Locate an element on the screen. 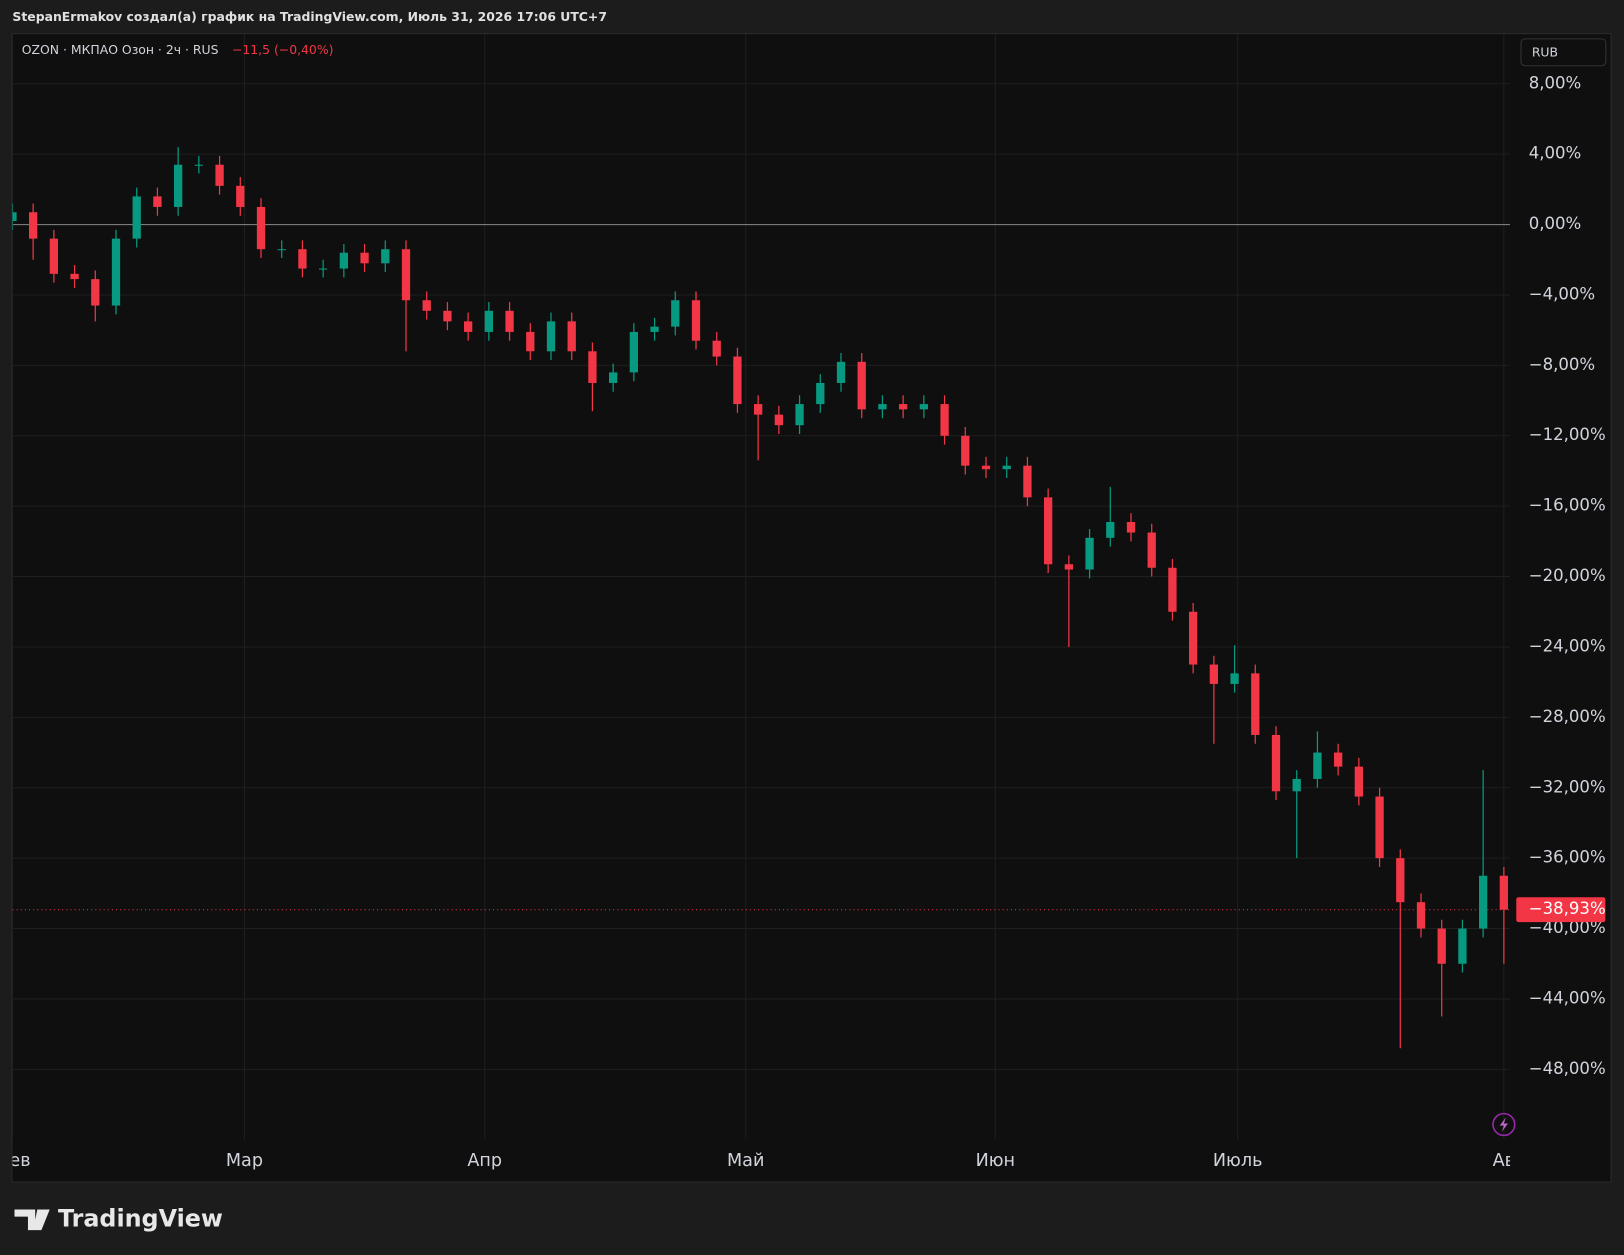 Image resolution: width=1624 pixels, height=1255 pixels. last-price-label: −38,93% is located at coordinates (1567, 908).